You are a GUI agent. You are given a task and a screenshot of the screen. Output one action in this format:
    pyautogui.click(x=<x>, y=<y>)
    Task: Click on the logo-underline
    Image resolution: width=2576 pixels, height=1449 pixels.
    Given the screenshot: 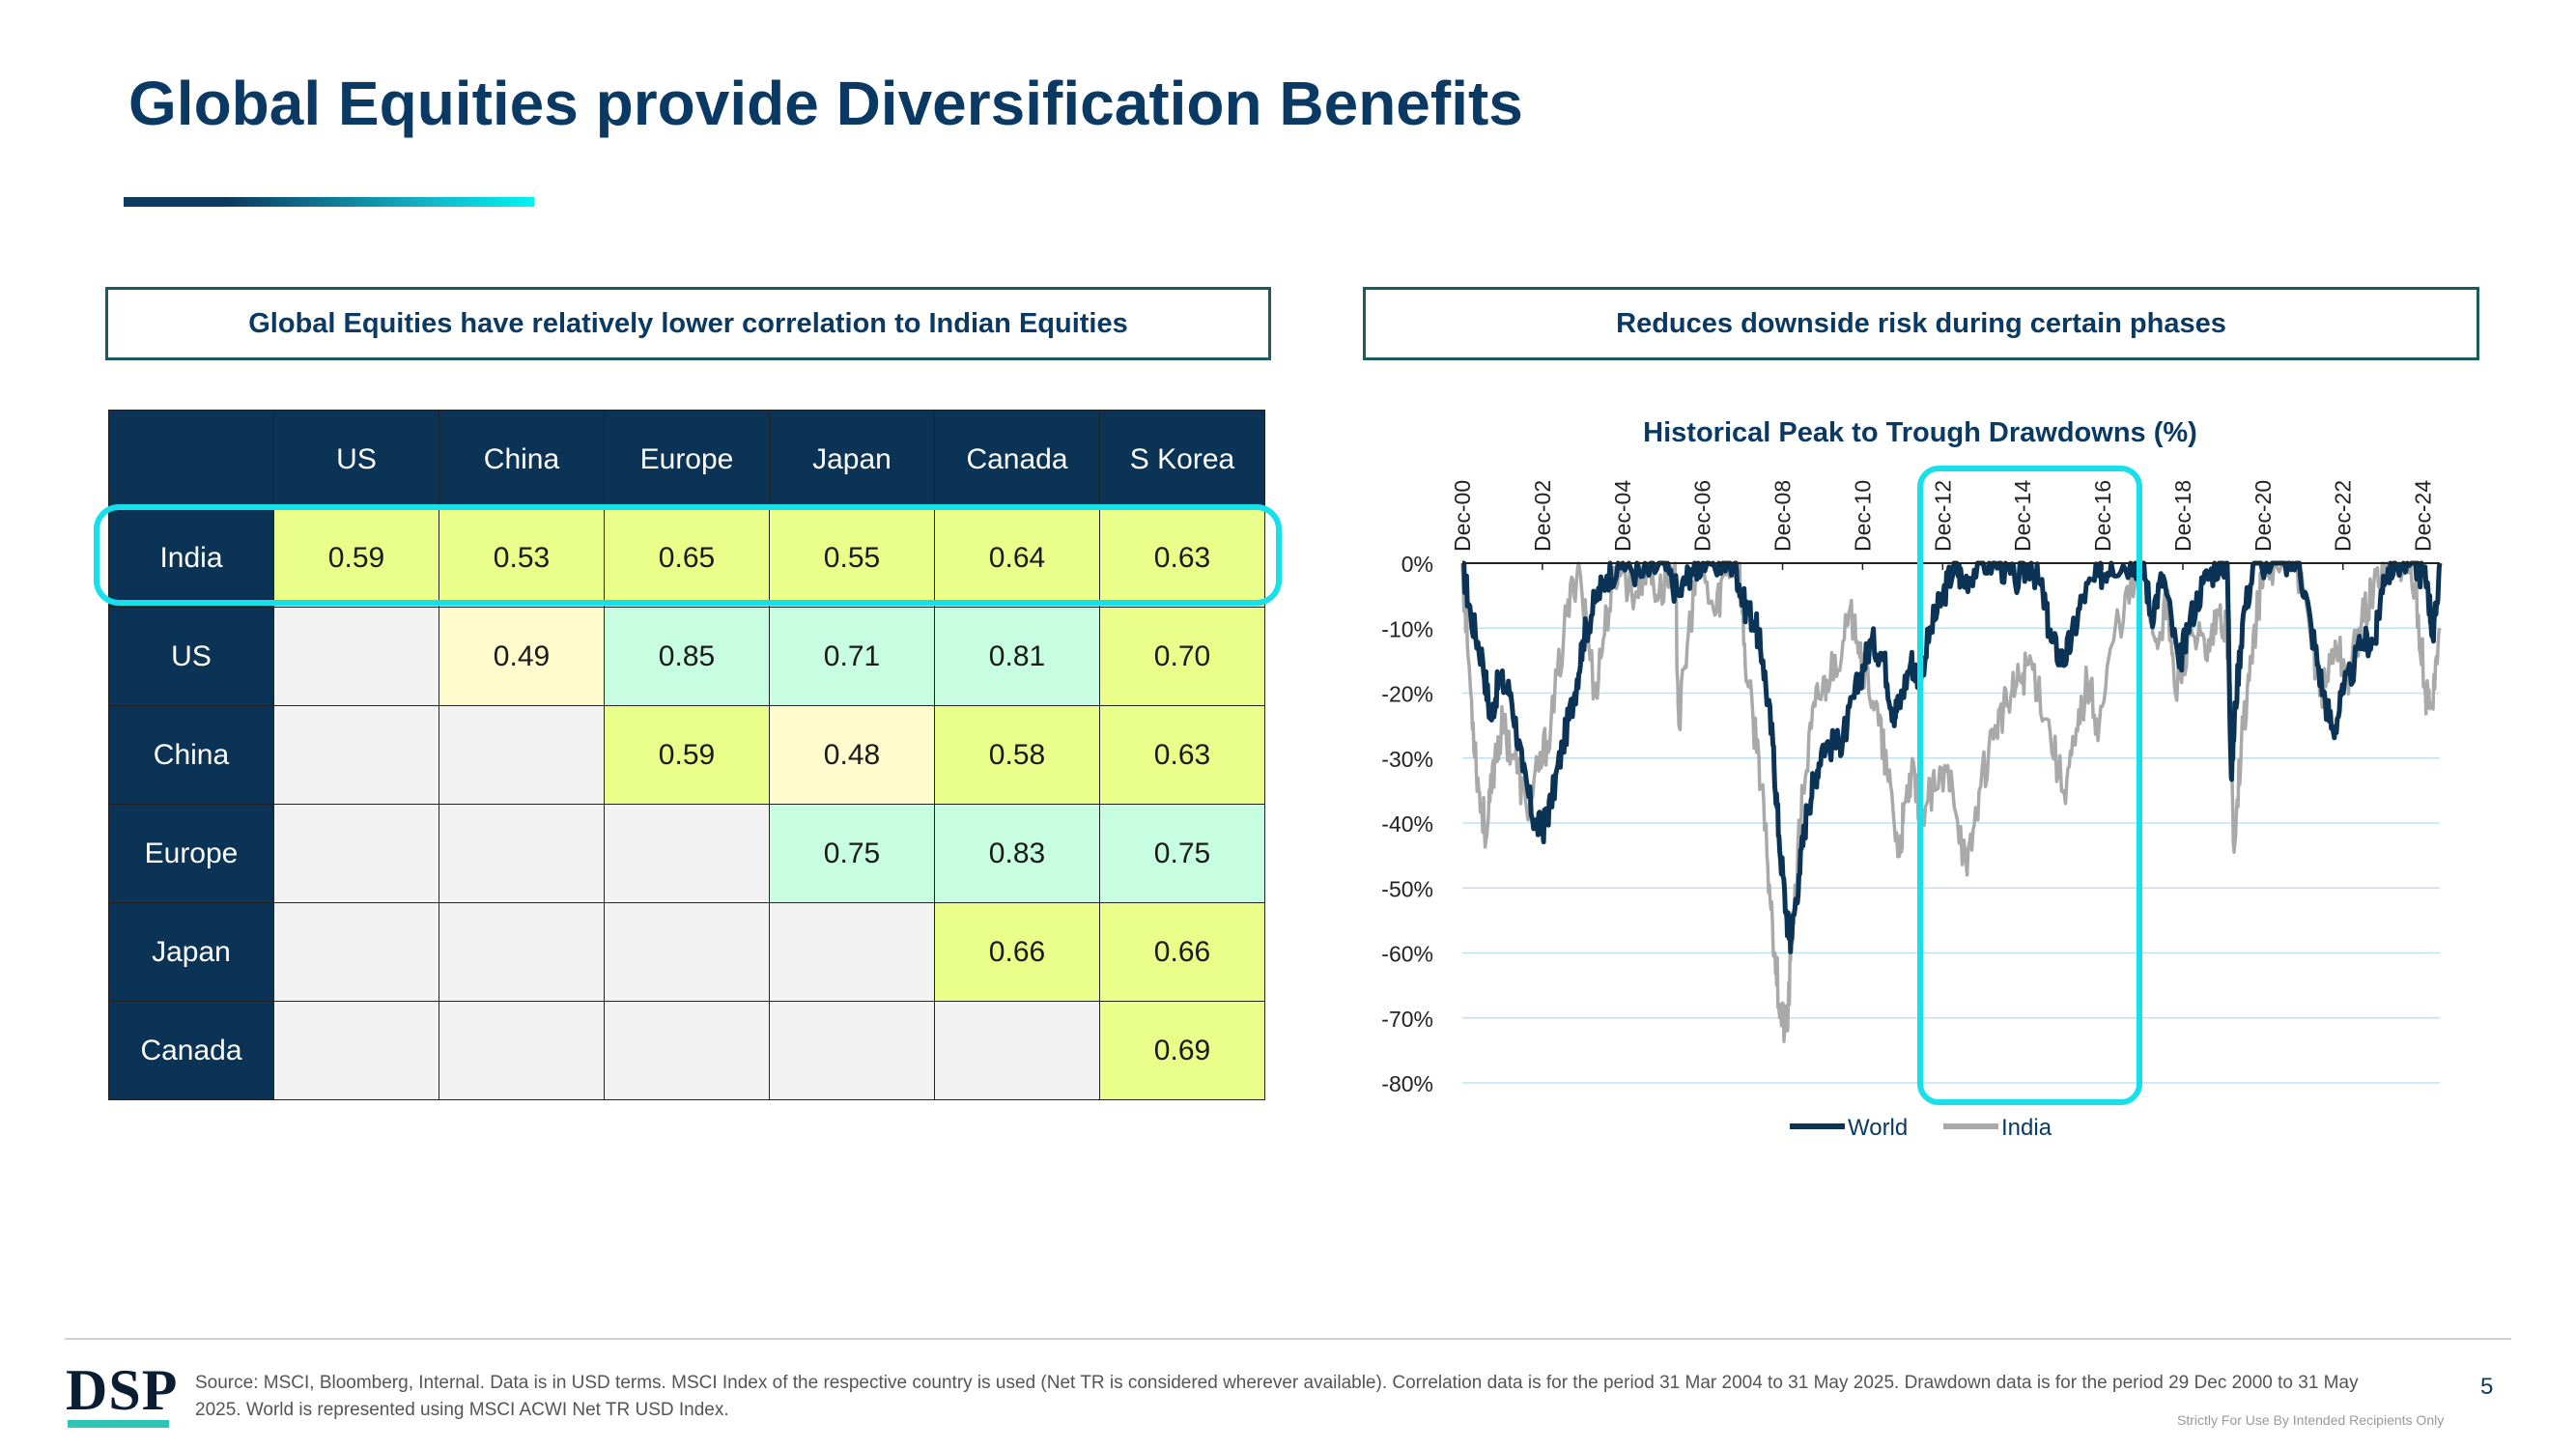 What is the action you would take?
    pyautogui.click(x=118, y=1424)
    